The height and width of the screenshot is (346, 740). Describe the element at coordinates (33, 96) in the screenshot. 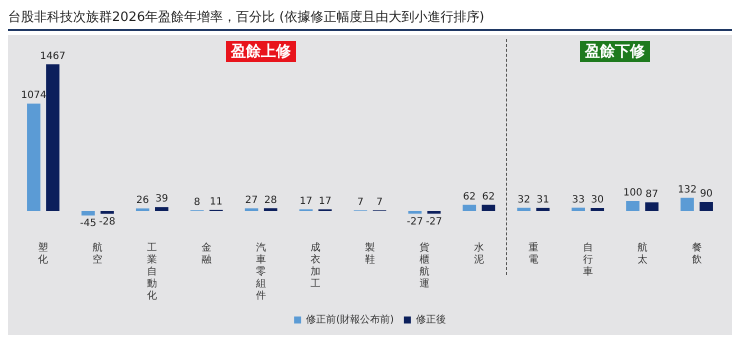

I see `data-label: 1074` at that location.